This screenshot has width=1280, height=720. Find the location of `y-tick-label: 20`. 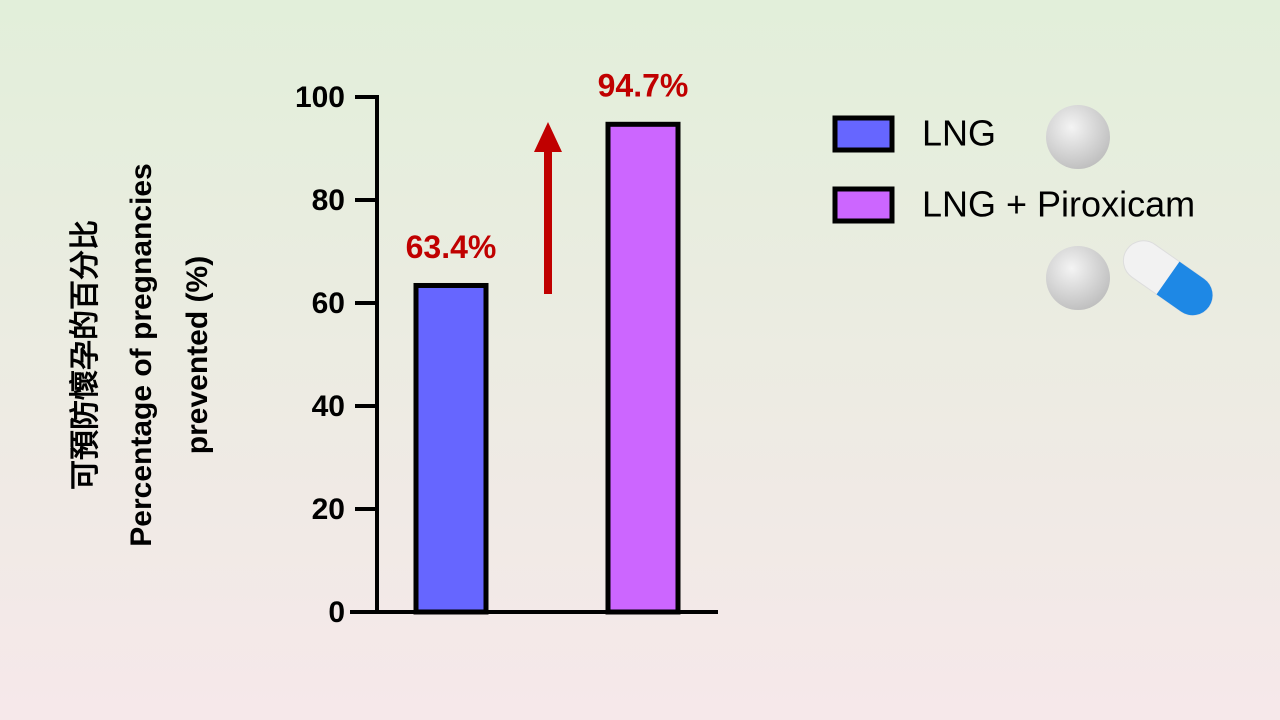

y-tick-label: 20 is located at coordinates (328, 509).